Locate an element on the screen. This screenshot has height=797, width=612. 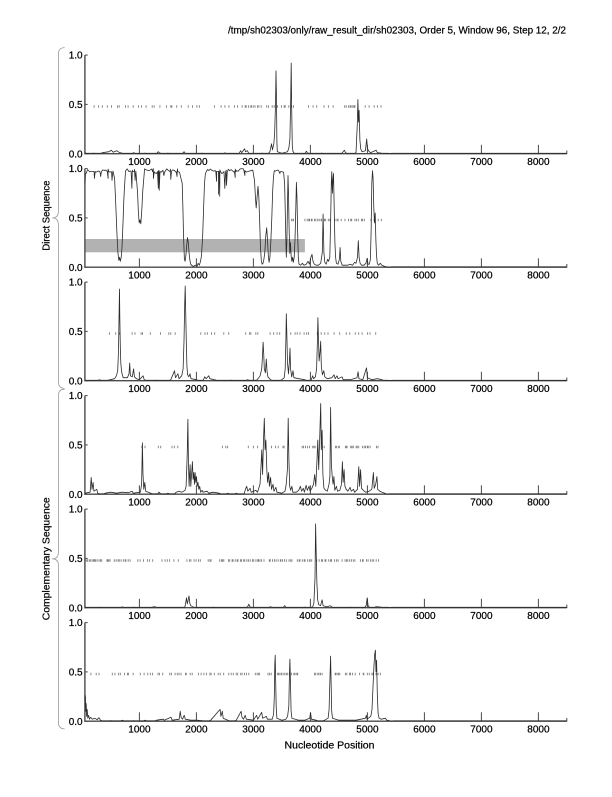
svg-text: Nucleotide Position is located at coordinates (330, 746).